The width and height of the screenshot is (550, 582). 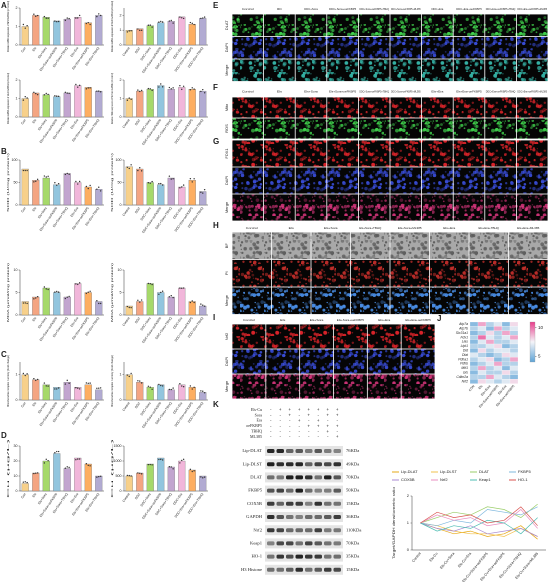 I want to click on column-header: DDC+Sora+oeFKBP5+ML385, so click(x=406, y=9).